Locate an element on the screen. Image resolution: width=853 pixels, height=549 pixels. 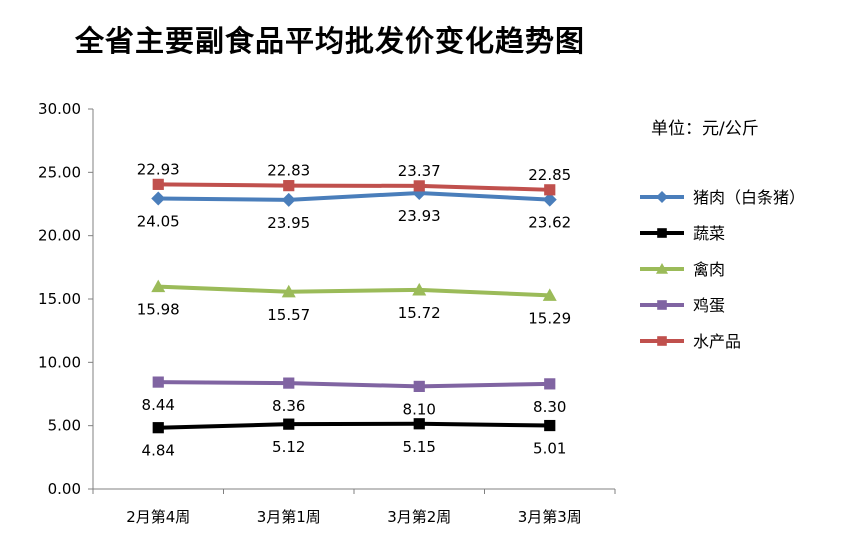
data-label: 5.01 is located at coordinates (549, 449).